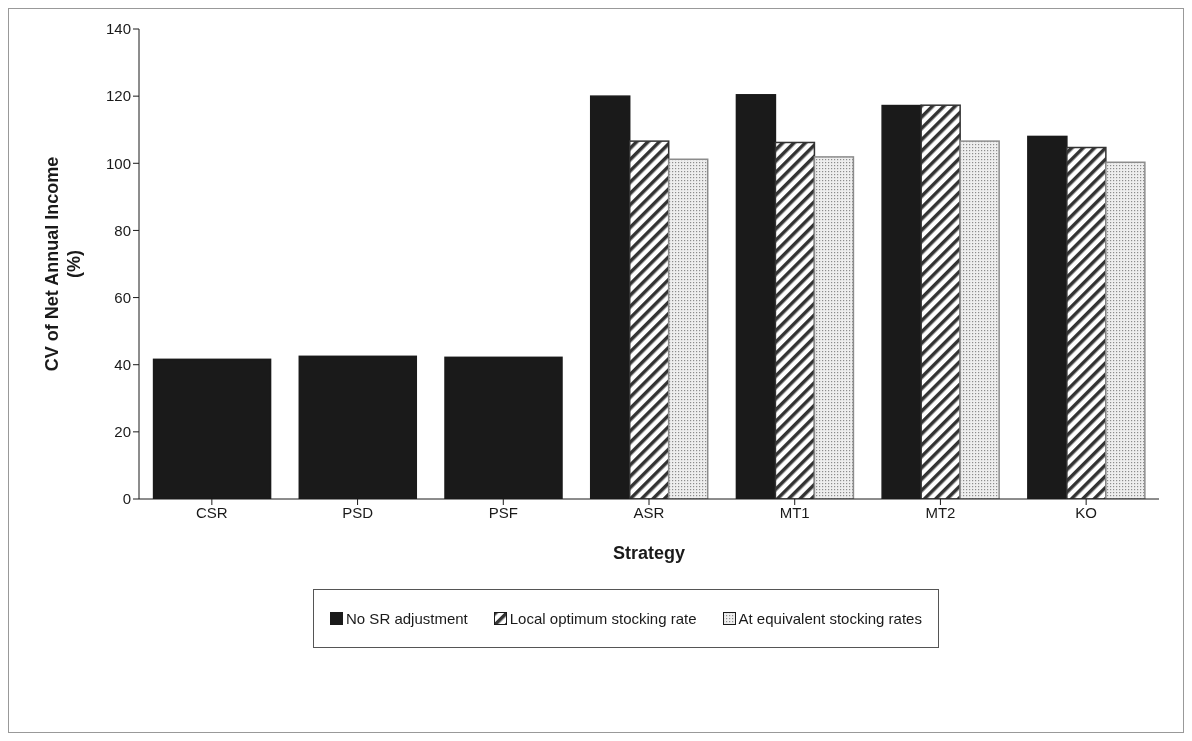 This screenshot has width=1192, height=741. I want to click on x-axis-title: Strategy, so click(649, 553).